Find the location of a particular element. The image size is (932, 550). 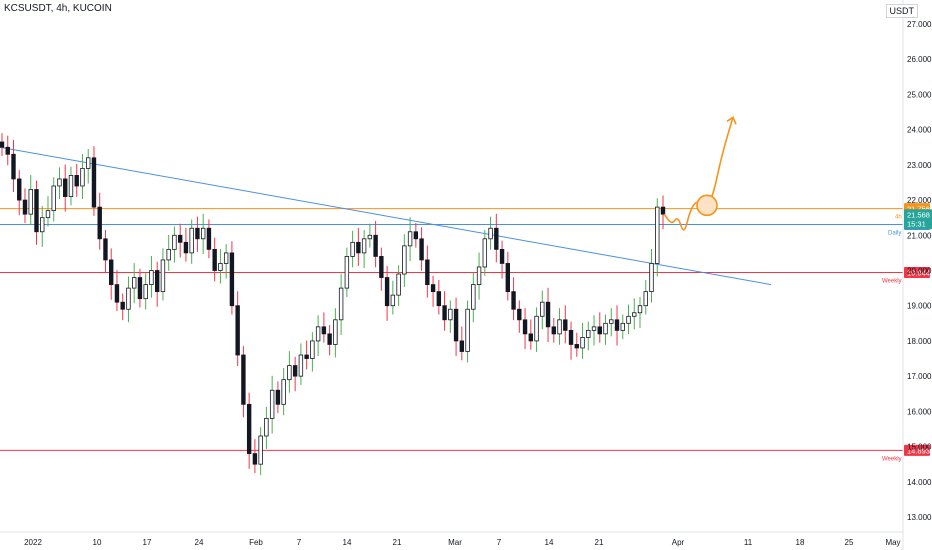

current-price-badge is located at coordinates (918, 219).